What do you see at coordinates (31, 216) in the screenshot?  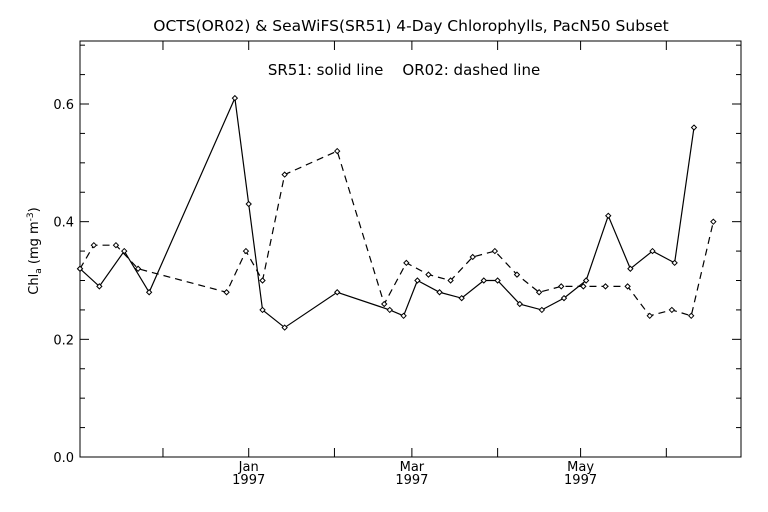 I see `y-label-superscript: -3` at bounding box center [31, 216].